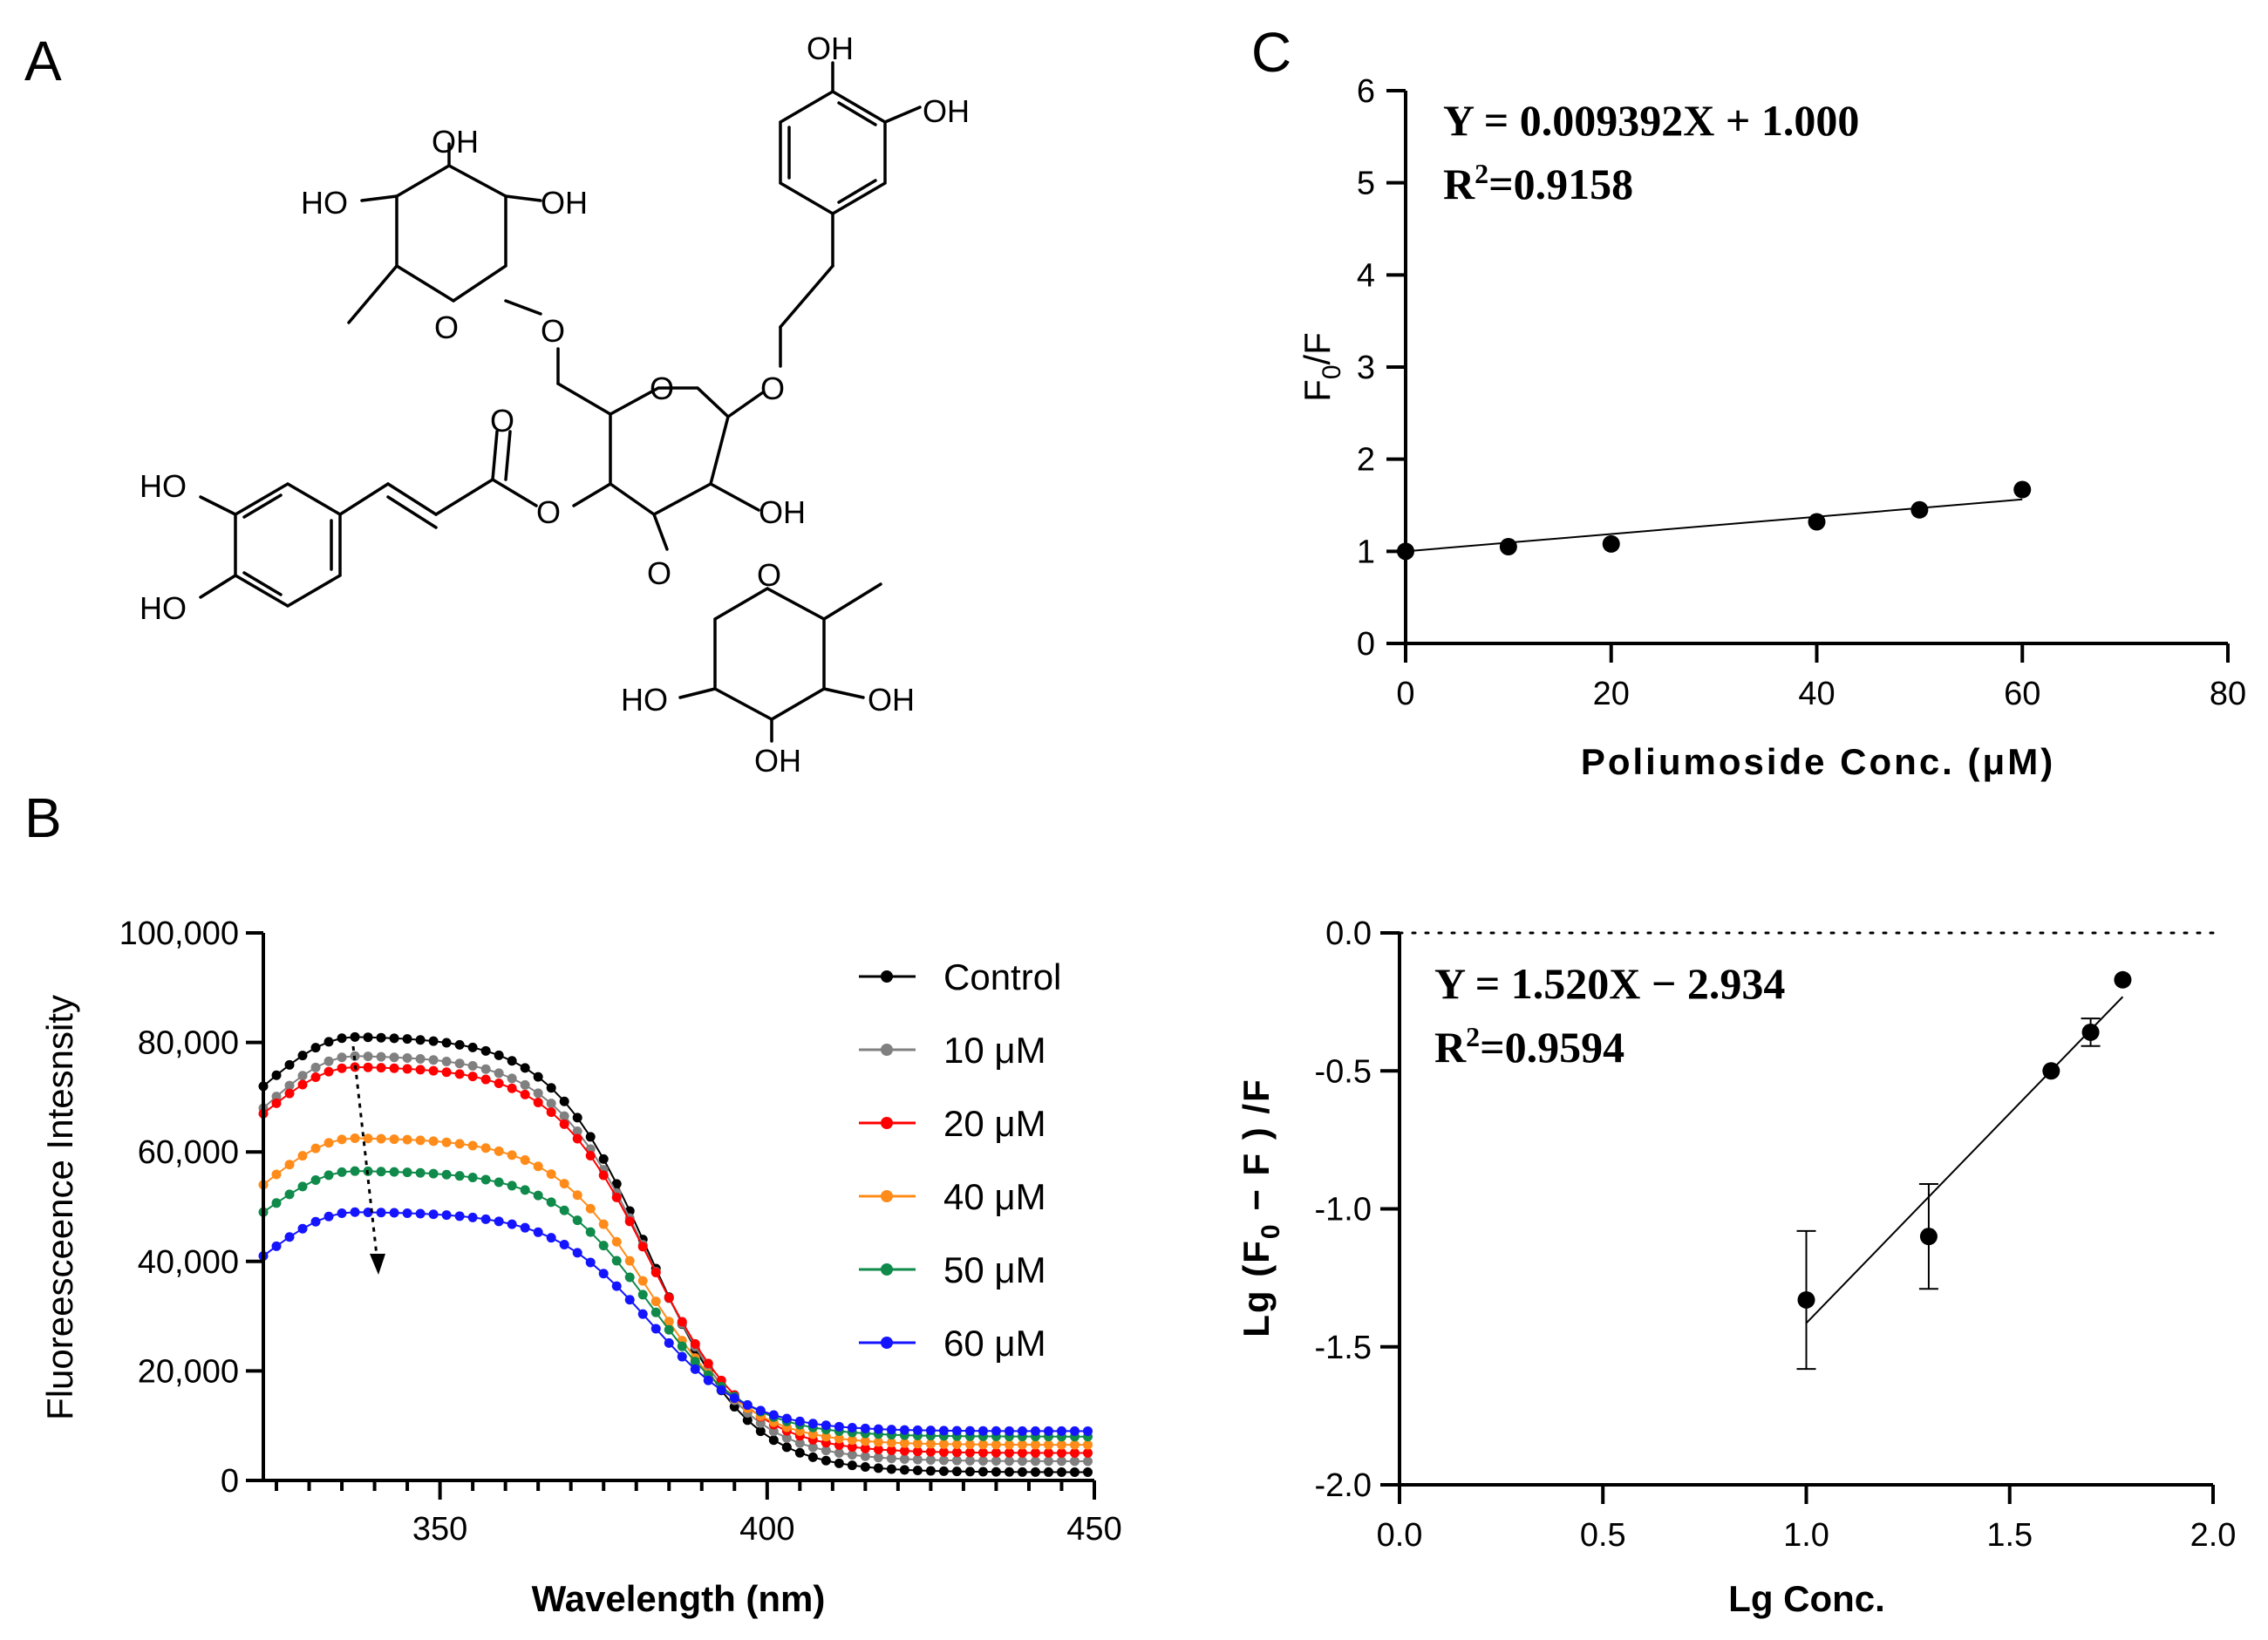 The image size is (2268, 1640). I want to click on x-tick-label: 0.5, so click(1603, 1535).